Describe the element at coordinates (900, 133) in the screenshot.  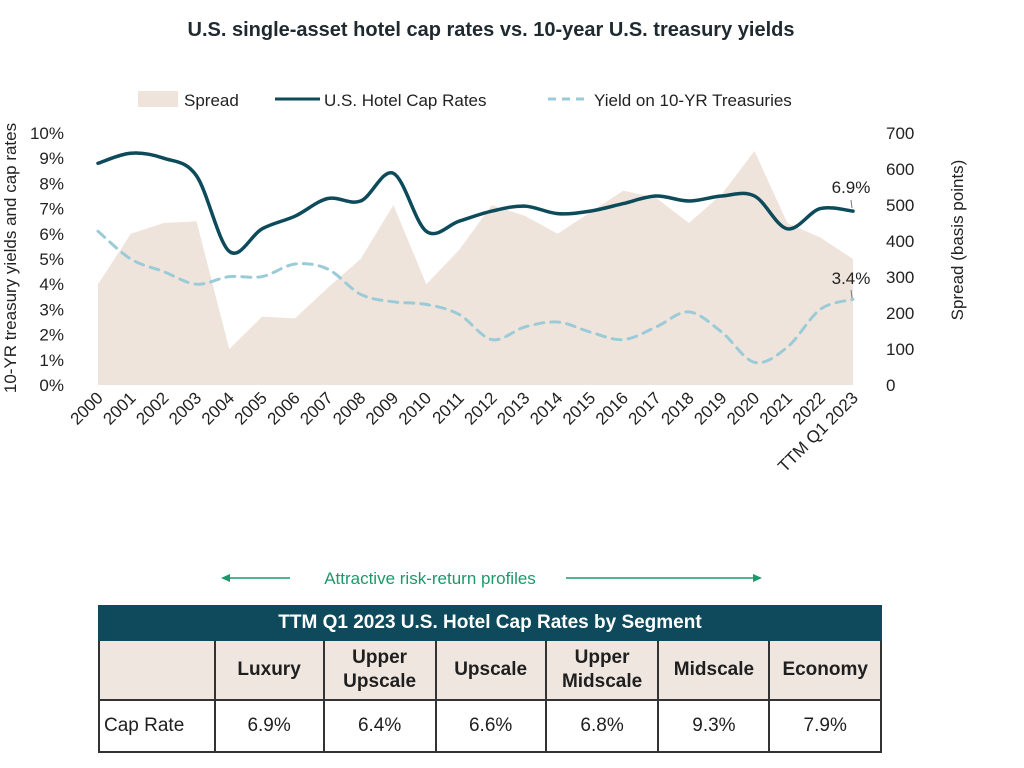
I see `y-tick-right: 700` at that location.